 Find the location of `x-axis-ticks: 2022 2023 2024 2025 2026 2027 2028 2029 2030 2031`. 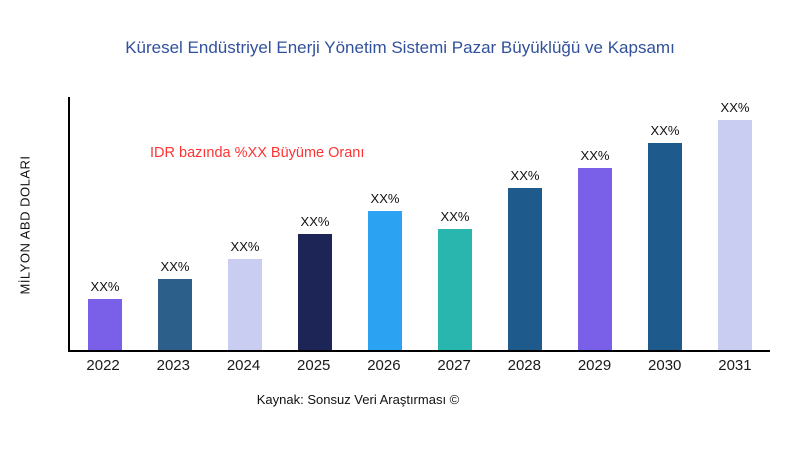

x-axis-ticks: 2022 2023 2024 2025 2026 2027 2028 2029 2030 2031 is located at coordinates (419, 365).